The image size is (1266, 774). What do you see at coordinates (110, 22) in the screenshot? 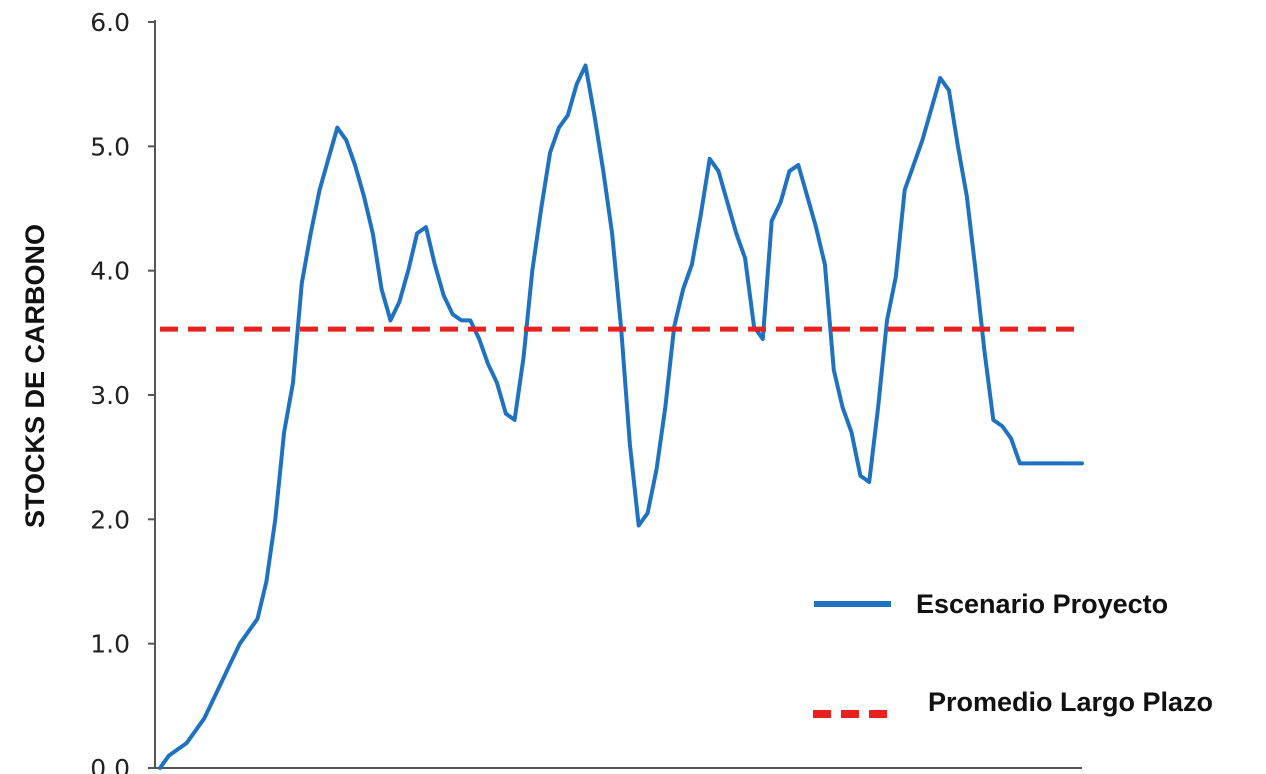
I see `y-tick-label: 6.0` at bounding box center [110, 22].